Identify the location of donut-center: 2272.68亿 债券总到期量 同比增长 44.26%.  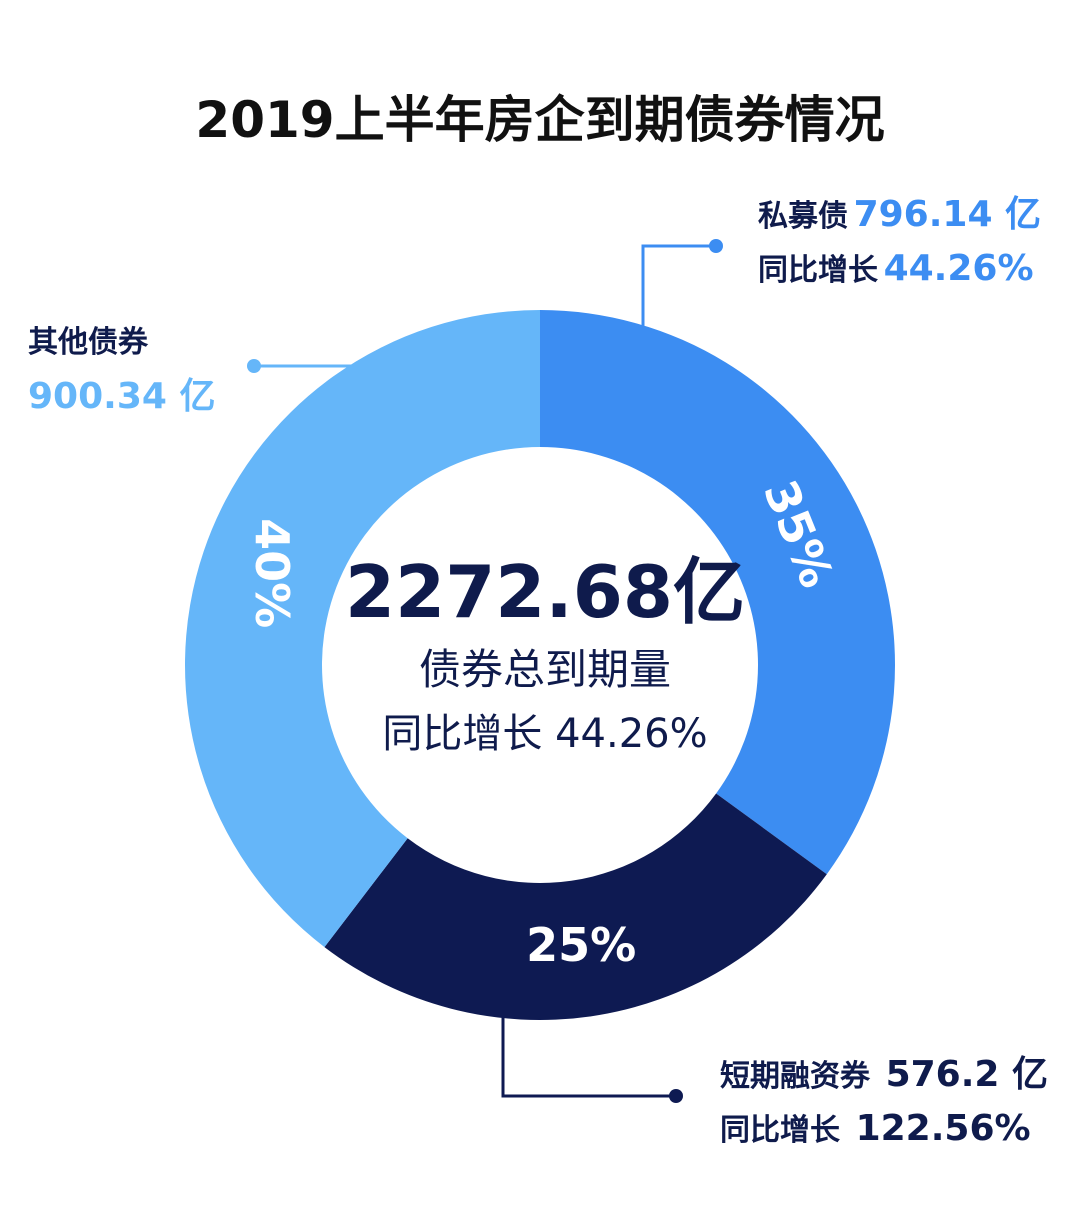
(545, 655).